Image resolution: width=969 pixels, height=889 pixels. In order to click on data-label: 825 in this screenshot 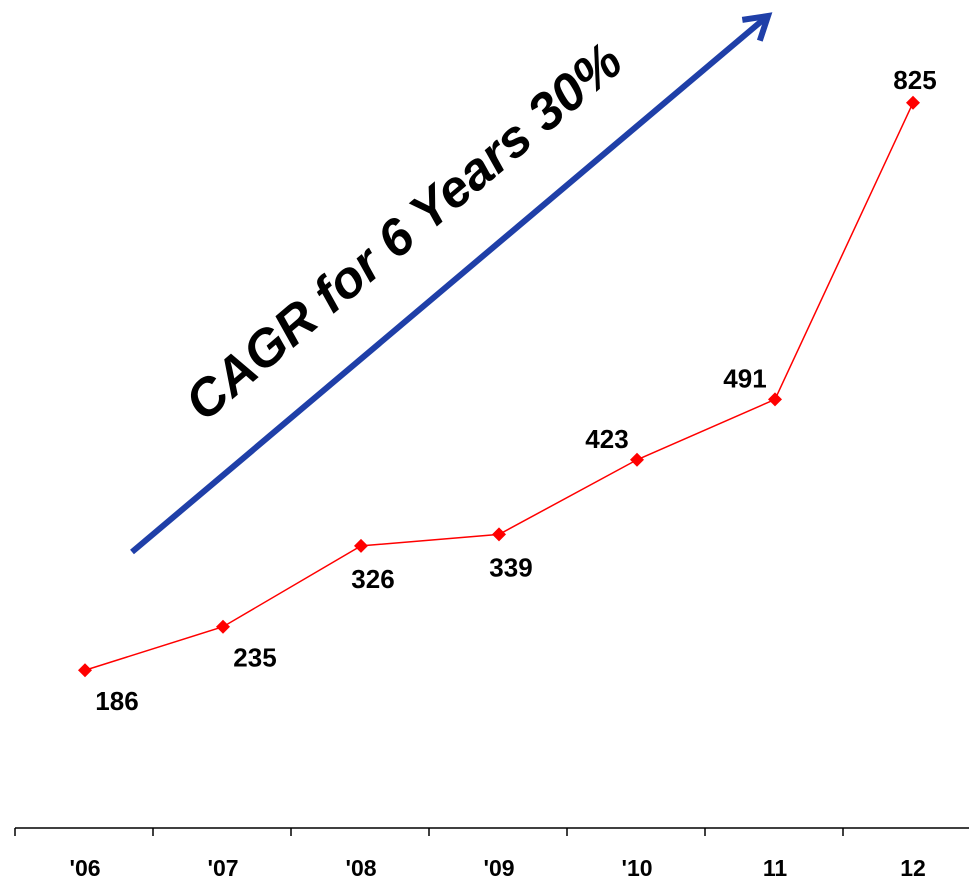, I will do `click(914, 80)`.